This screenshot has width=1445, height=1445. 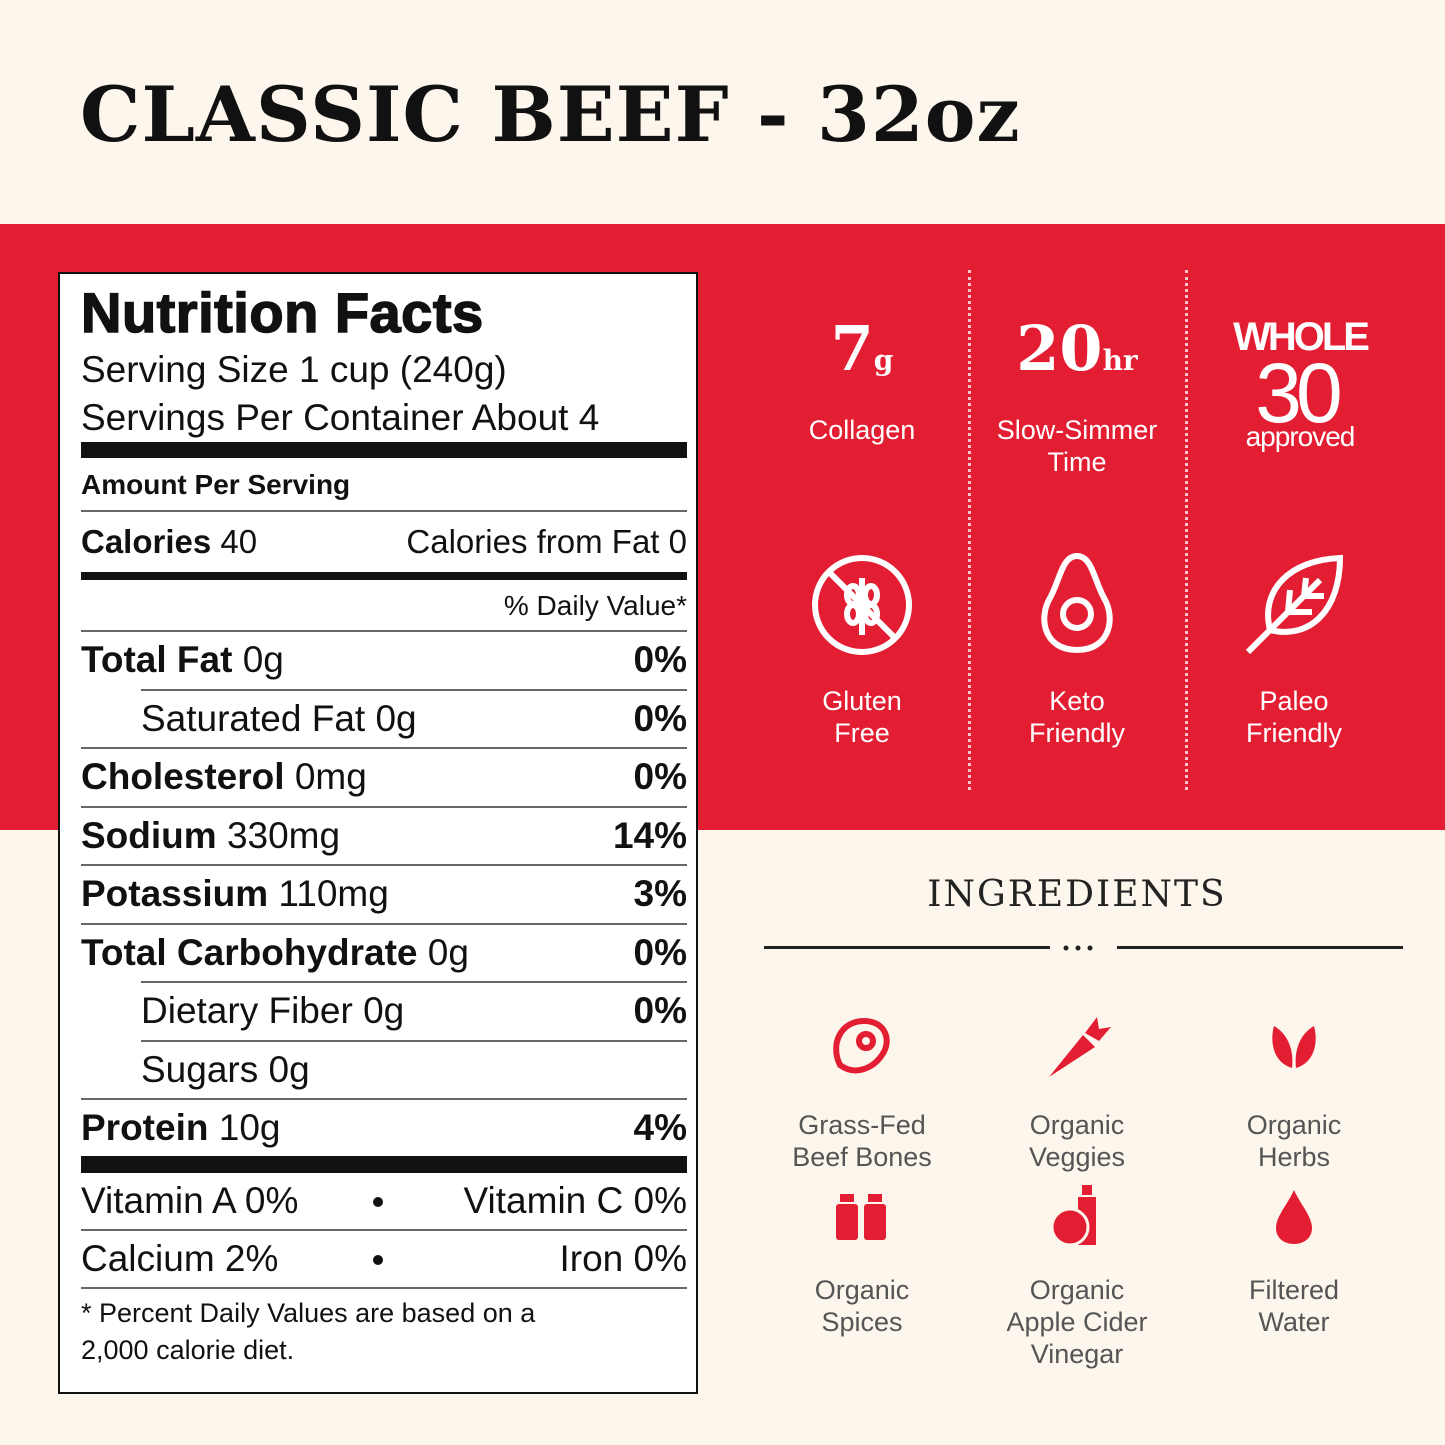 I want to click on highlight-unit: g, so click(x=883, y=360).